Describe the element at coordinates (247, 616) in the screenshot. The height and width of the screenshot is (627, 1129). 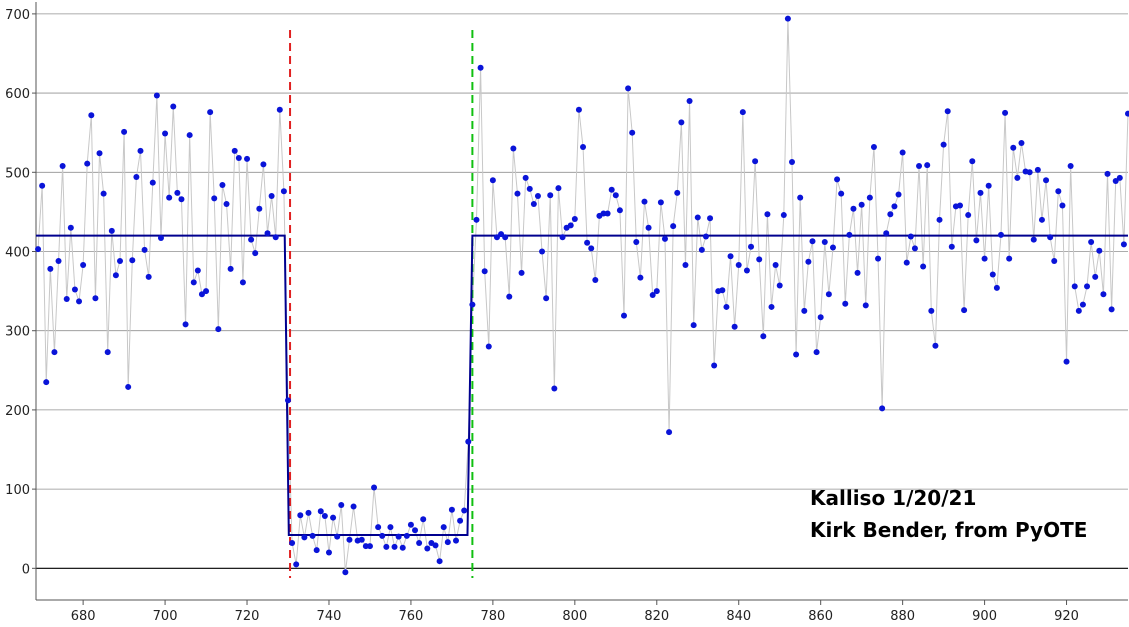
I see `x-tick-label-720: 720` at that location.